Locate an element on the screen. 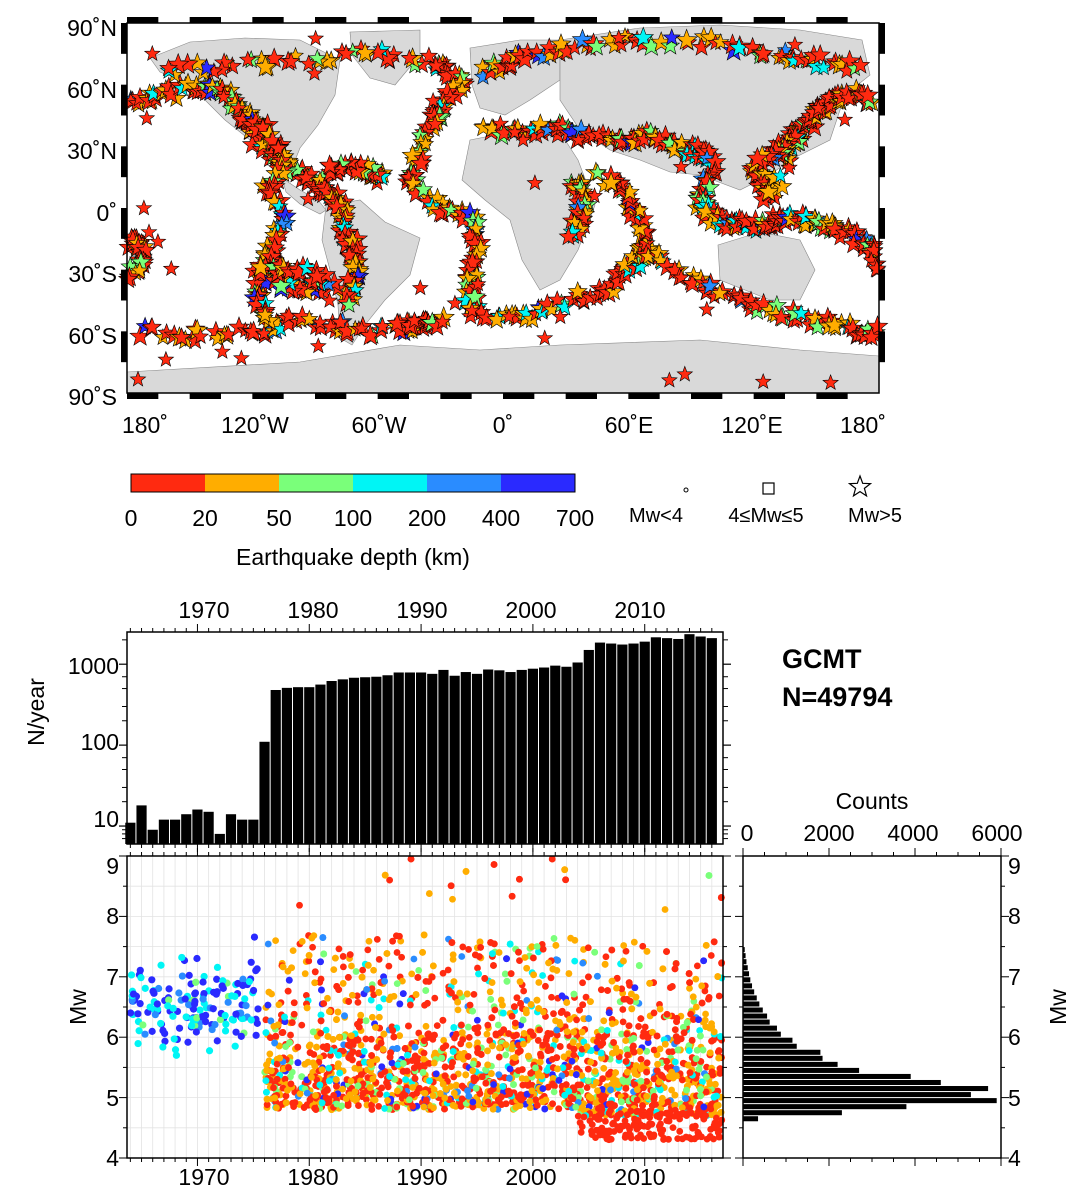 The height and width of the screenshot is (1197, 1072). legend-circle-symbol is located at coordinates (686, 490).